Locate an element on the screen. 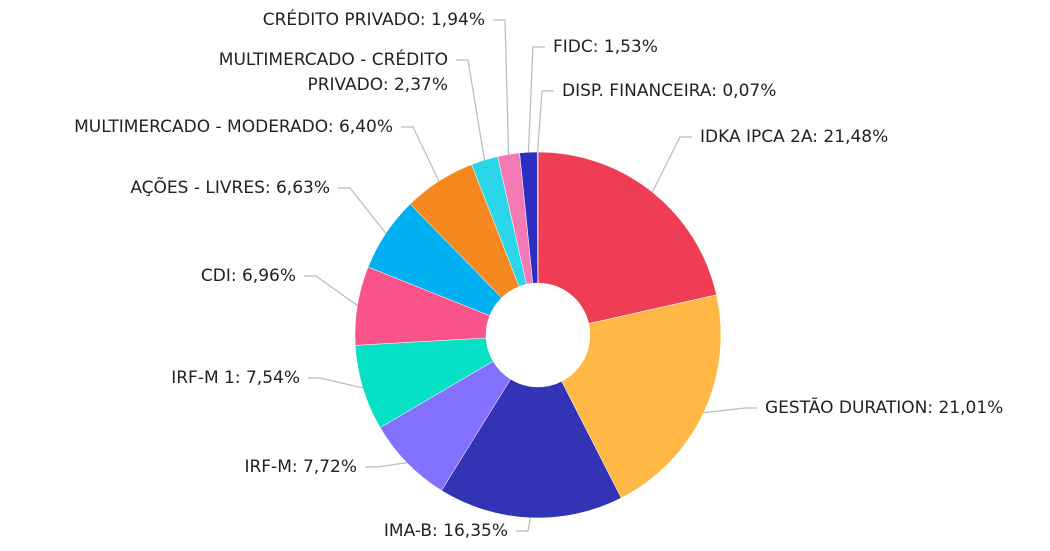 The height and width of the screenshot is (551, 1050). data-label: MULTIMERCADO - CRÉDITO PRIVADO: 2,37% is located at coordinates (333, 72).